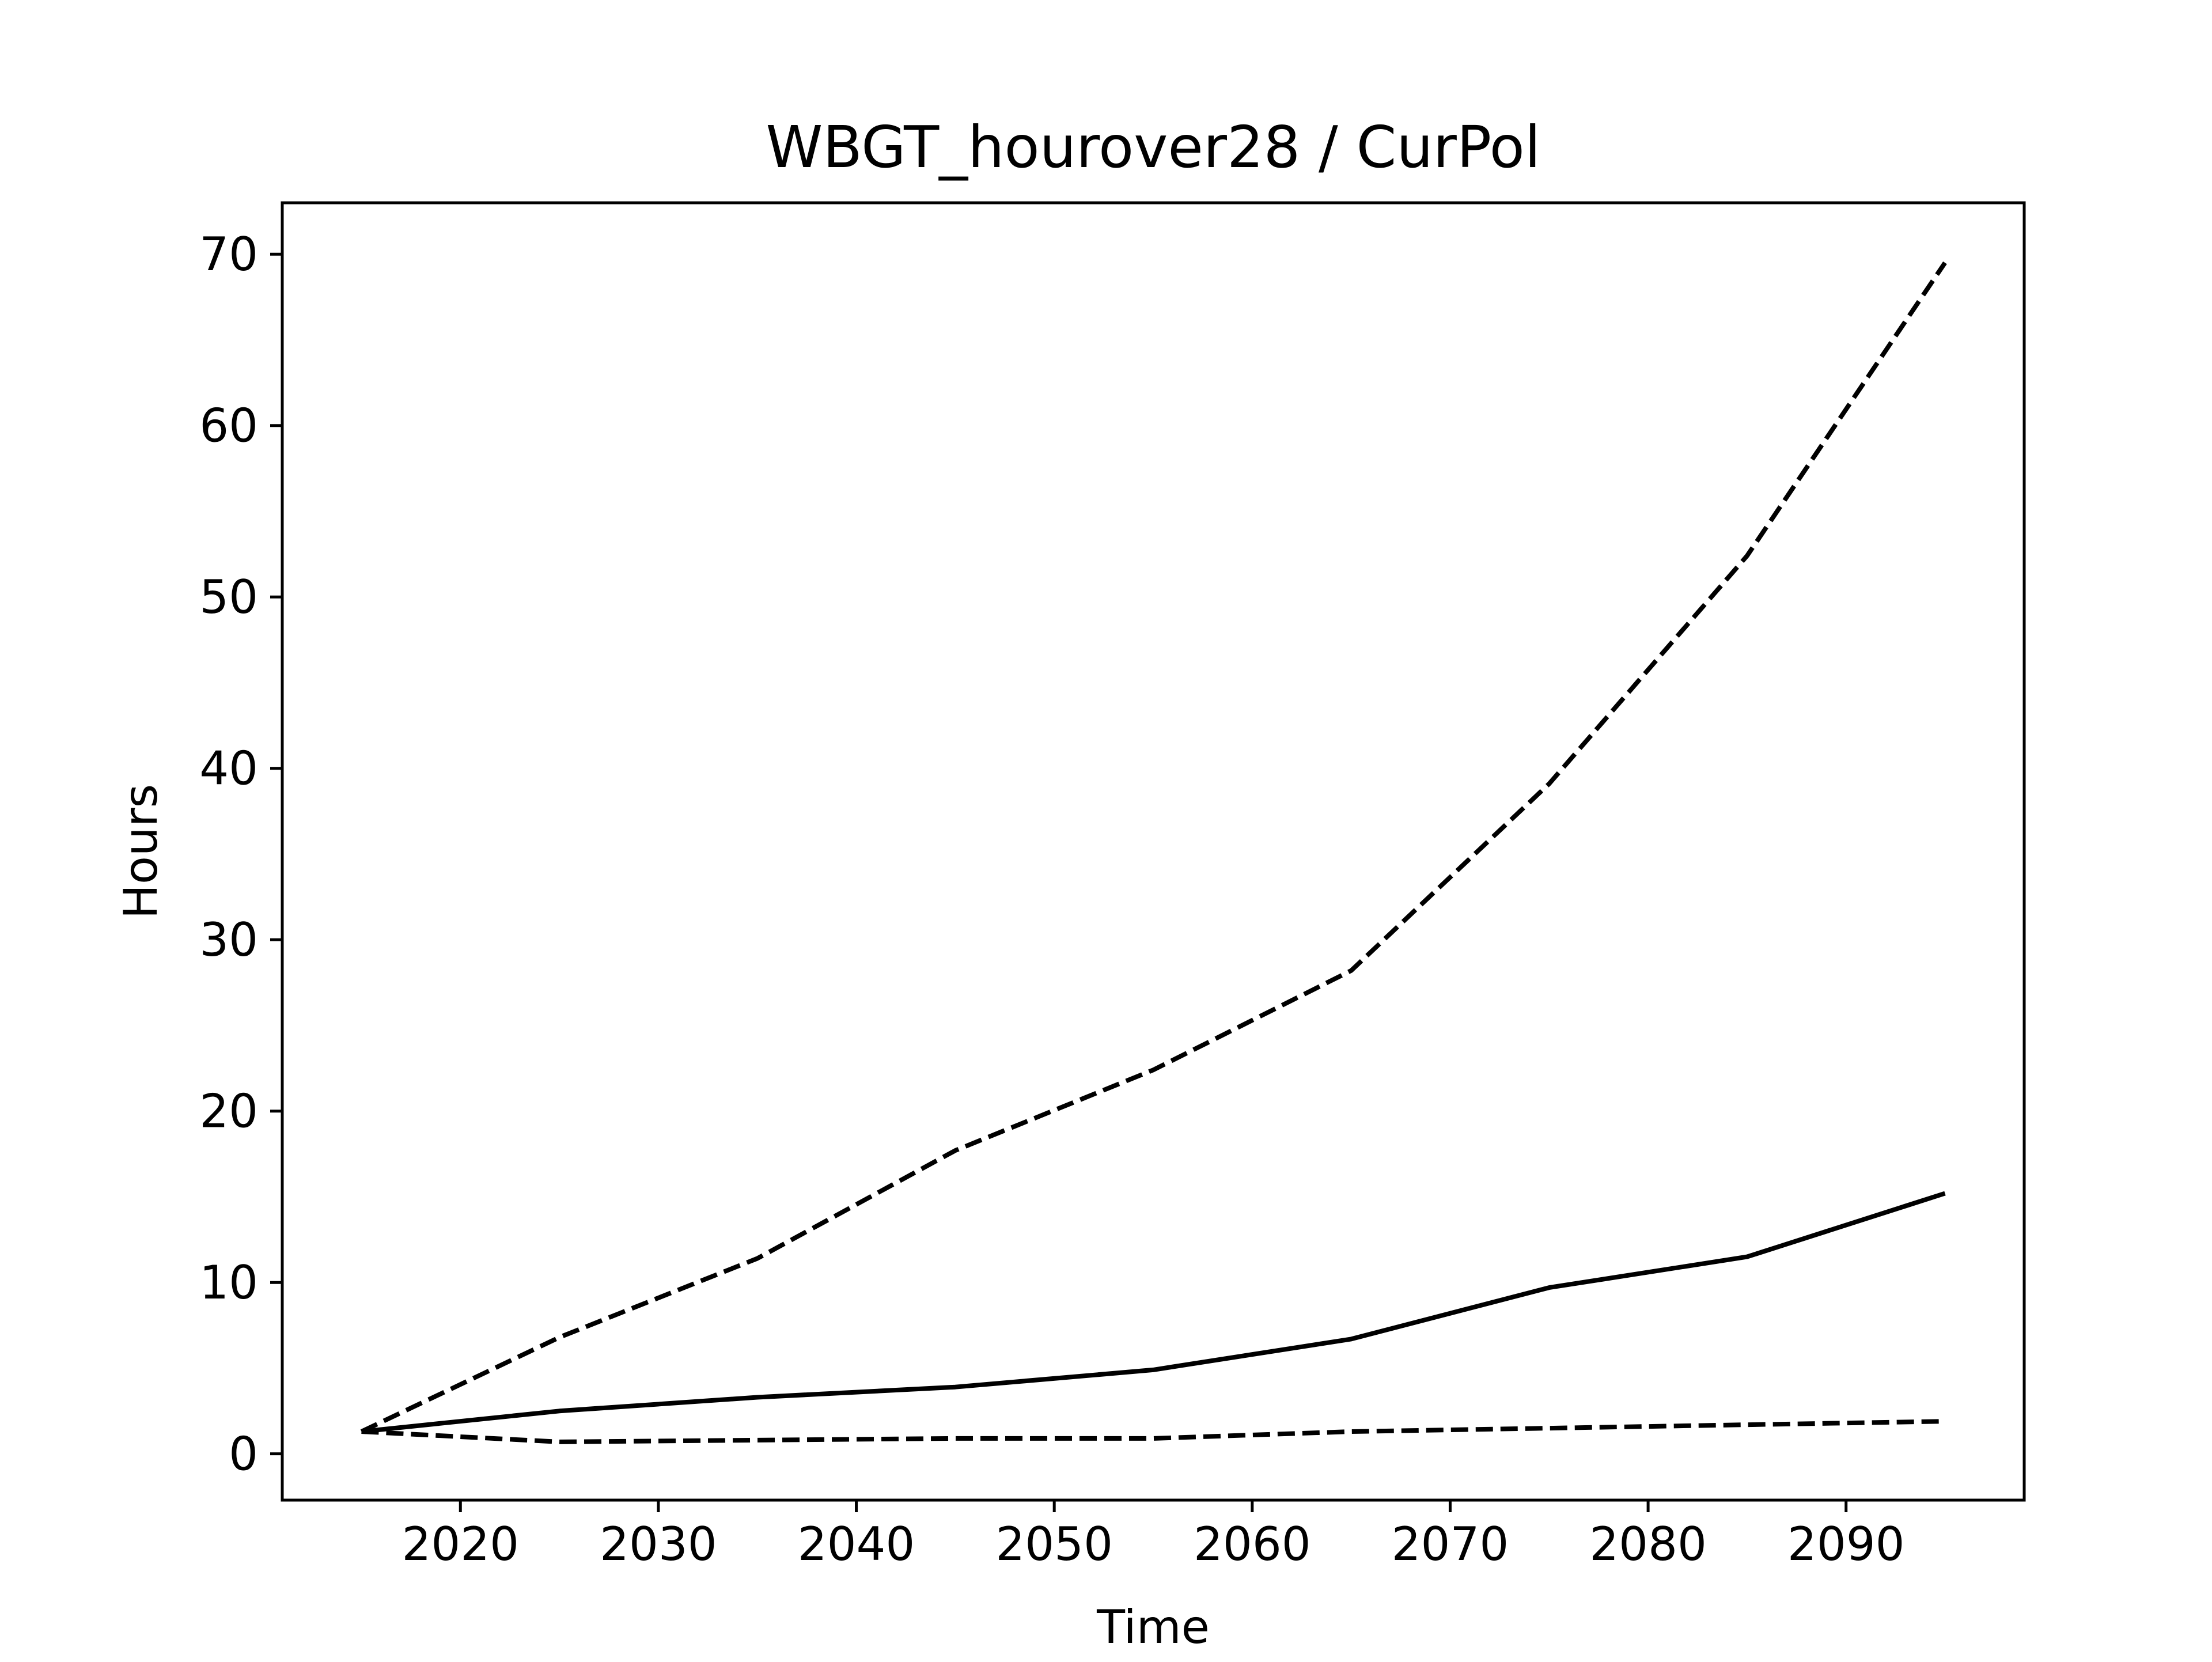  I want to click on x-axis-label: Time, so click(1153, 1627).